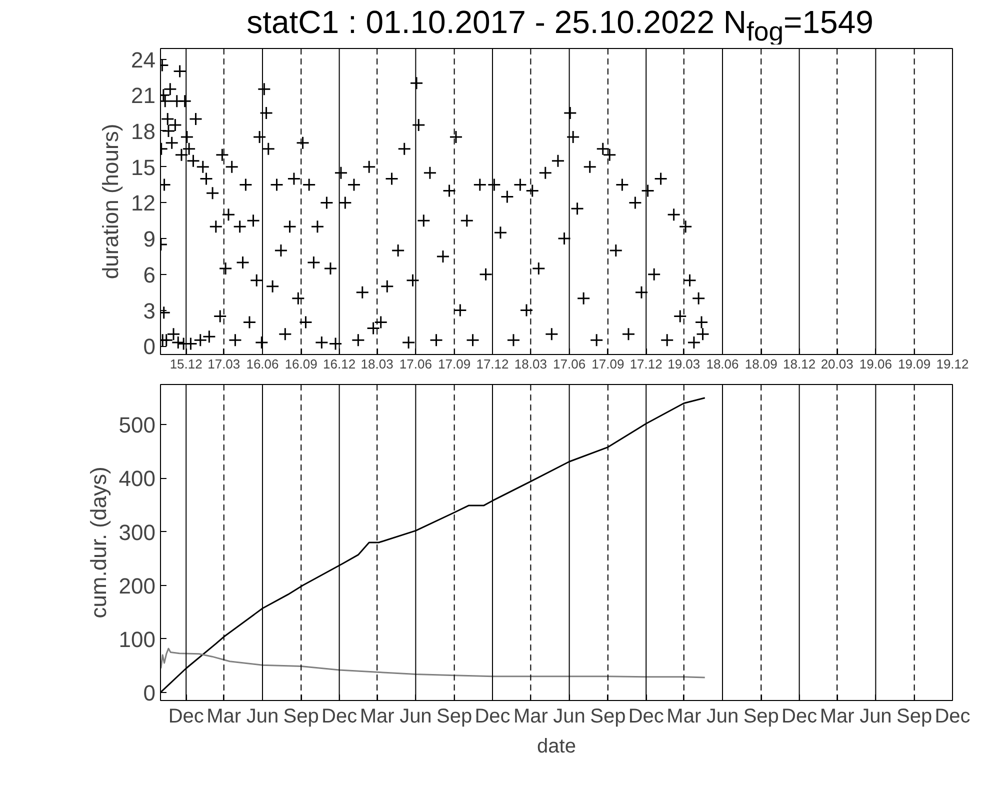 Image resolution: width=1000 pixels, height=800 pixels. What do you see at coordinates (262, 364) in the screenshot?
I see `x-tick-label: 16.06` at bounding box center [262, 364].